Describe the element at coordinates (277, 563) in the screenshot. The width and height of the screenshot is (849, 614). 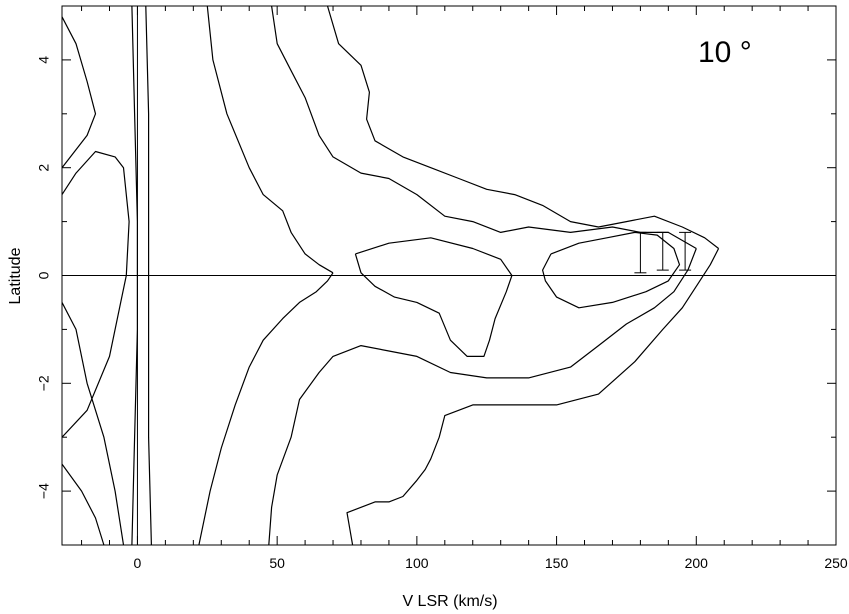
I see `x-tick-label: 50` at that location.